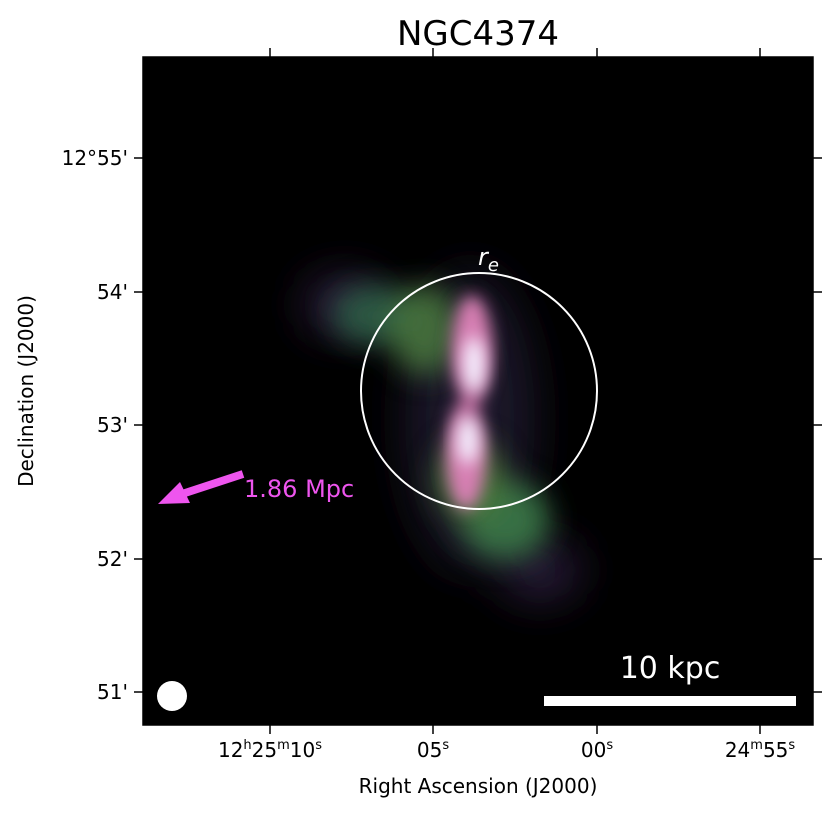  Describe the element at coordinates (478, 786) in the screenshot. I see `x-axis-label: Right Ascension (J2000)` at that location.